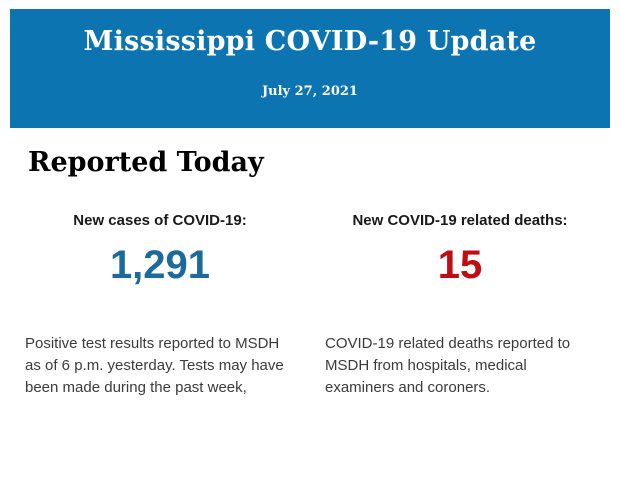  I want to click on page-title: Mississippi COVID-19 Update, so click(310, 41).